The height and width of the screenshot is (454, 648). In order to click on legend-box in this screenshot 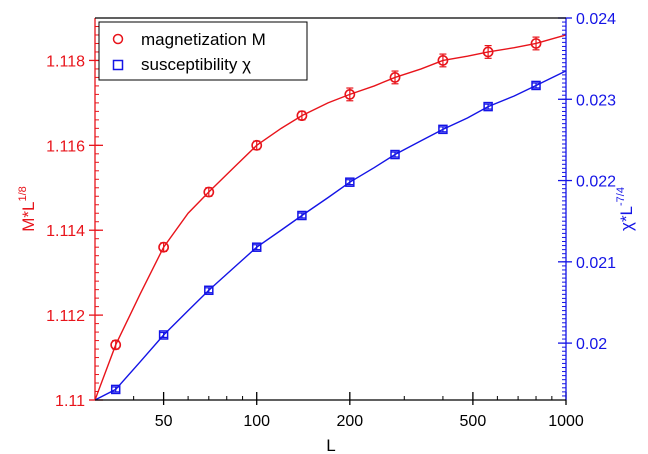, I will do `click(203, 51)`.